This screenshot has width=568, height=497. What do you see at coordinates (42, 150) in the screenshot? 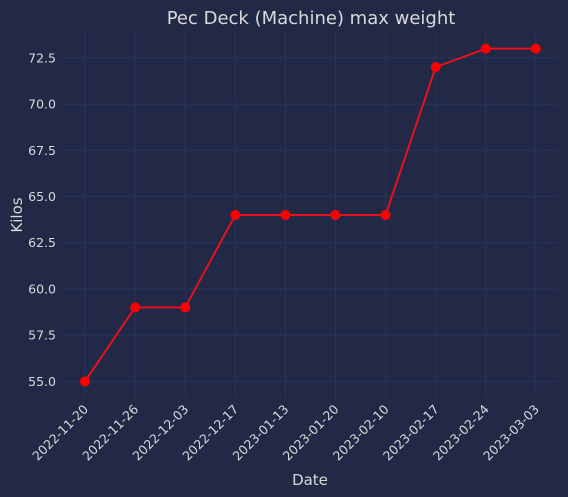
I see `y-tick-label: 67.5` at bounding box center [42, 150].